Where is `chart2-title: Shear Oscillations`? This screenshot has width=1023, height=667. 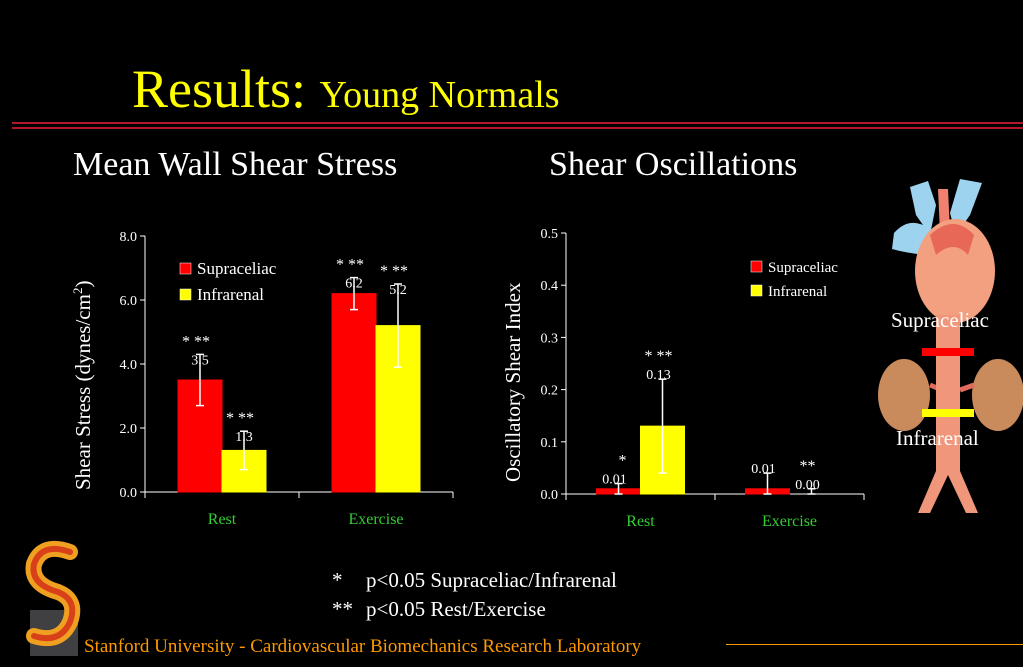 chart2-title: Shear Oscillations is located at coordinates (673, 164).